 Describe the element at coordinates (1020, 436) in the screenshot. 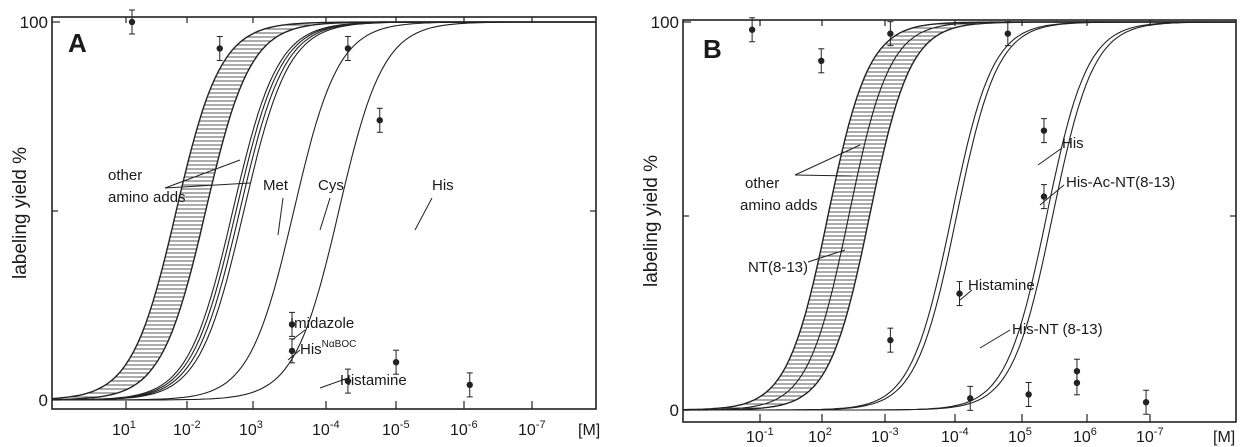

I see `x-tick-label: 10⁵` at that location.